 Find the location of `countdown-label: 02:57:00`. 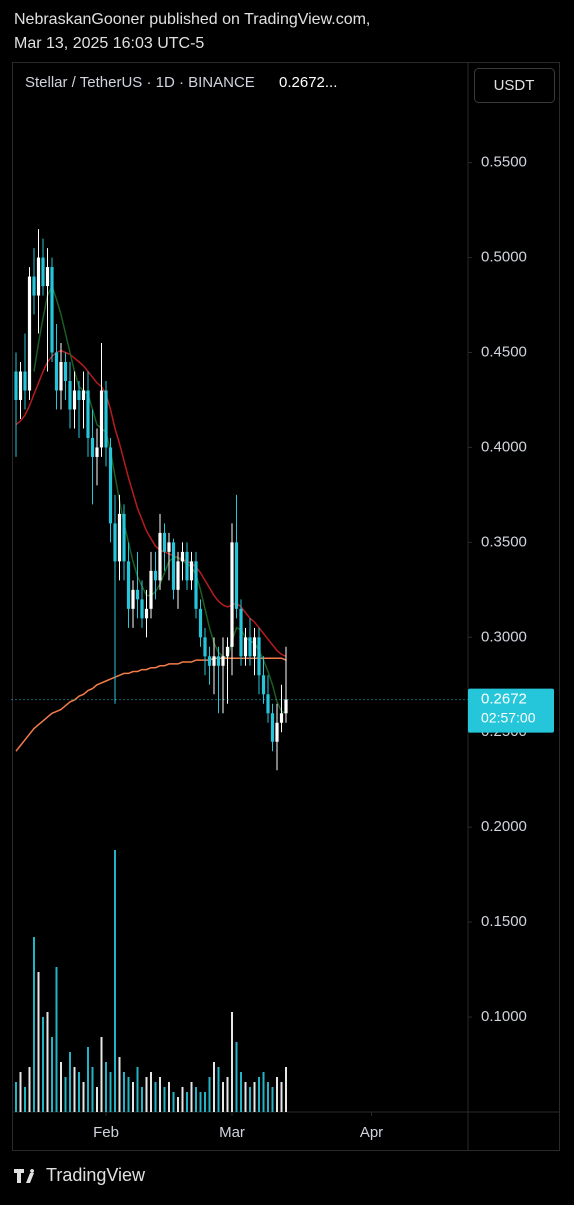

countdown-label: 02:57:00 is located at coordinates (508, 717).